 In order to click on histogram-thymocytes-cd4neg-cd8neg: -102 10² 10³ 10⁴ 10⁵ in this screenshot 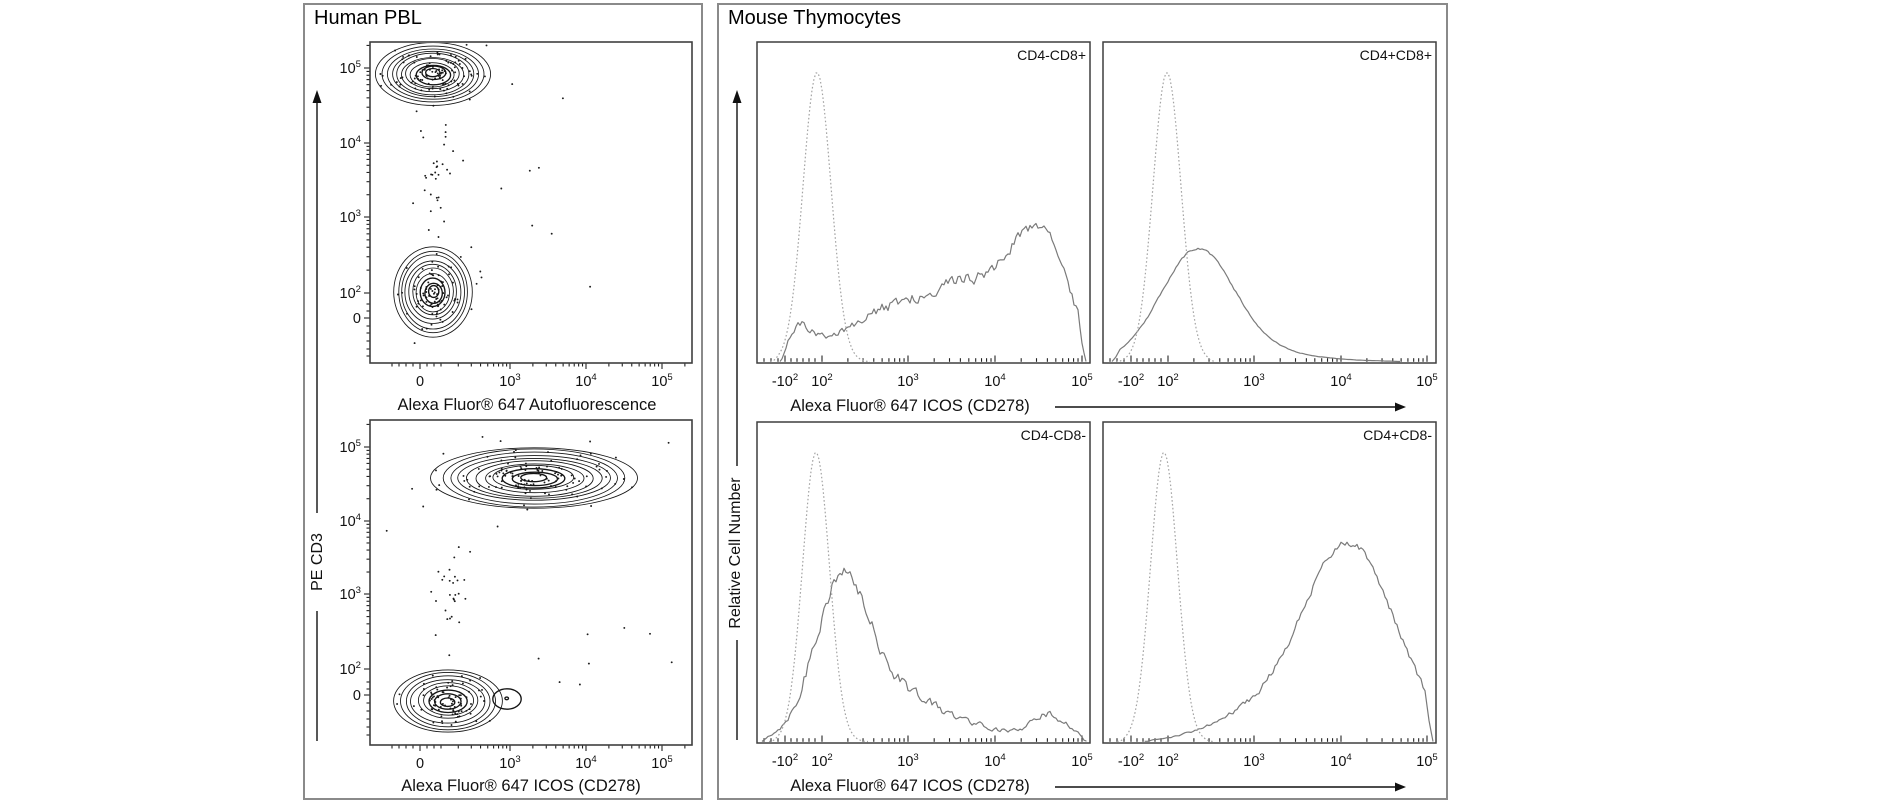, I will do `click(924, 595)`.